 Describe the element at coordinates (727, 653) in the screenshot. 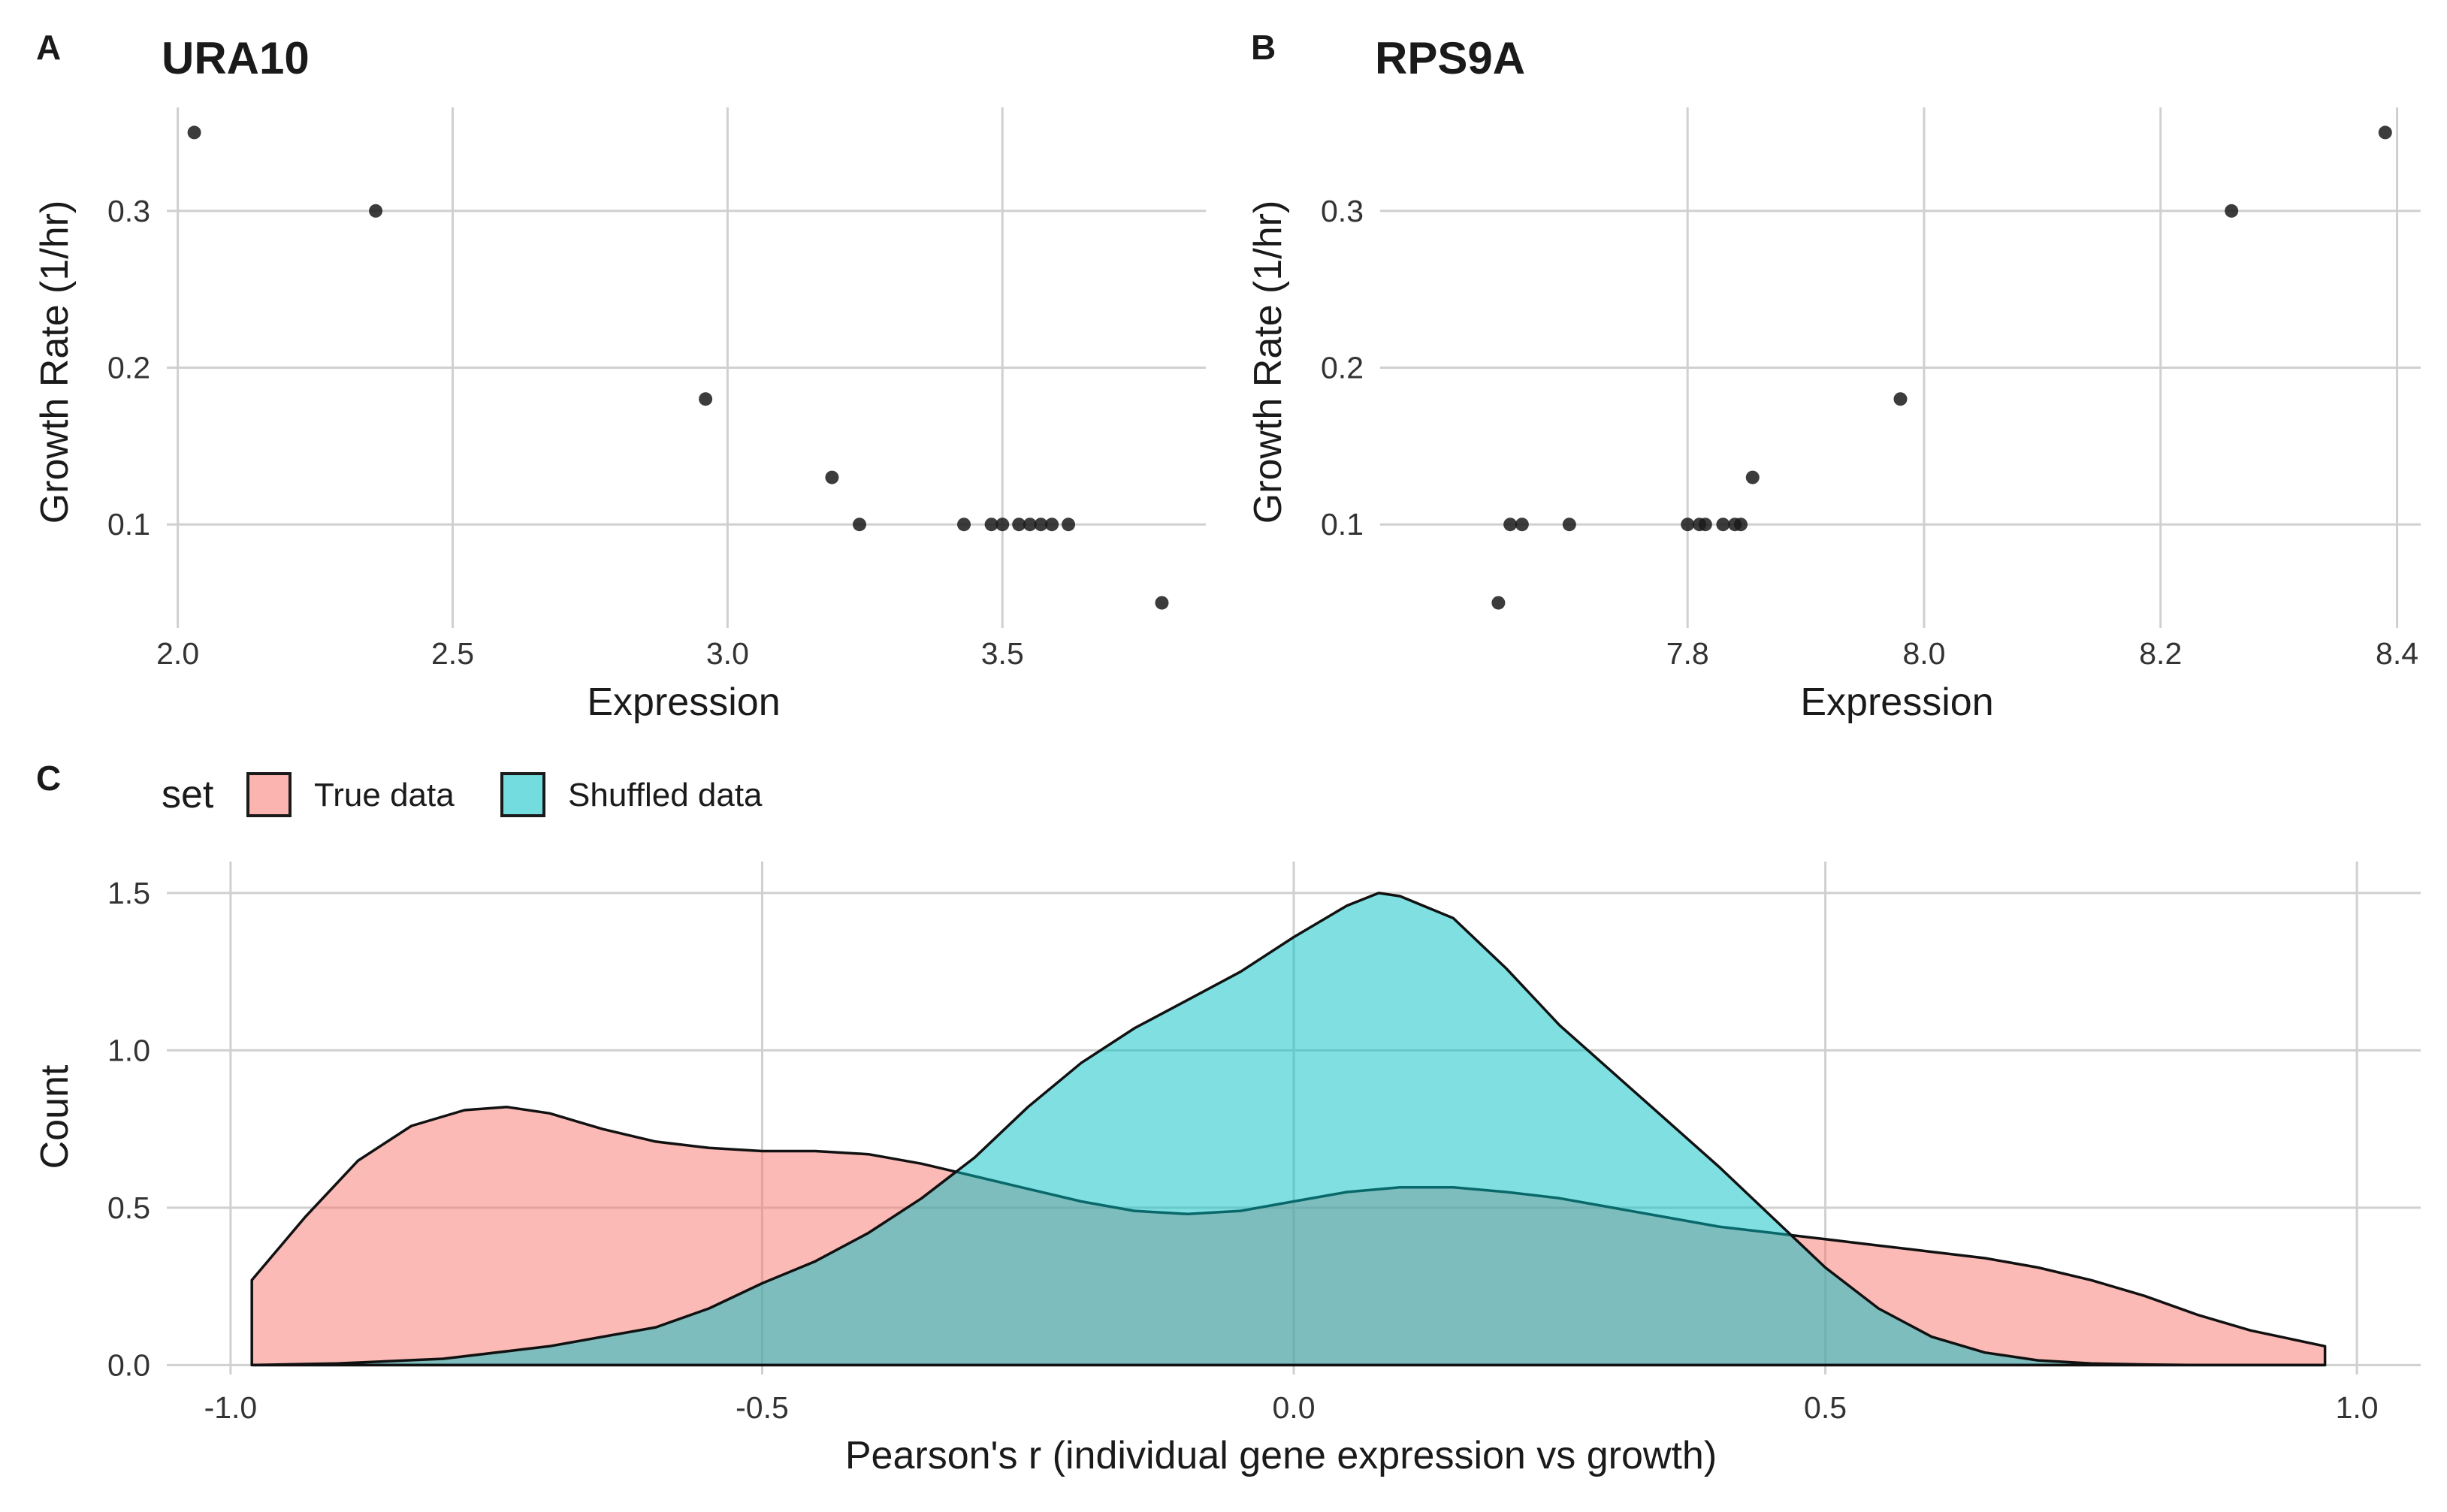

I see `x-tick-label: 3.0` at that location.